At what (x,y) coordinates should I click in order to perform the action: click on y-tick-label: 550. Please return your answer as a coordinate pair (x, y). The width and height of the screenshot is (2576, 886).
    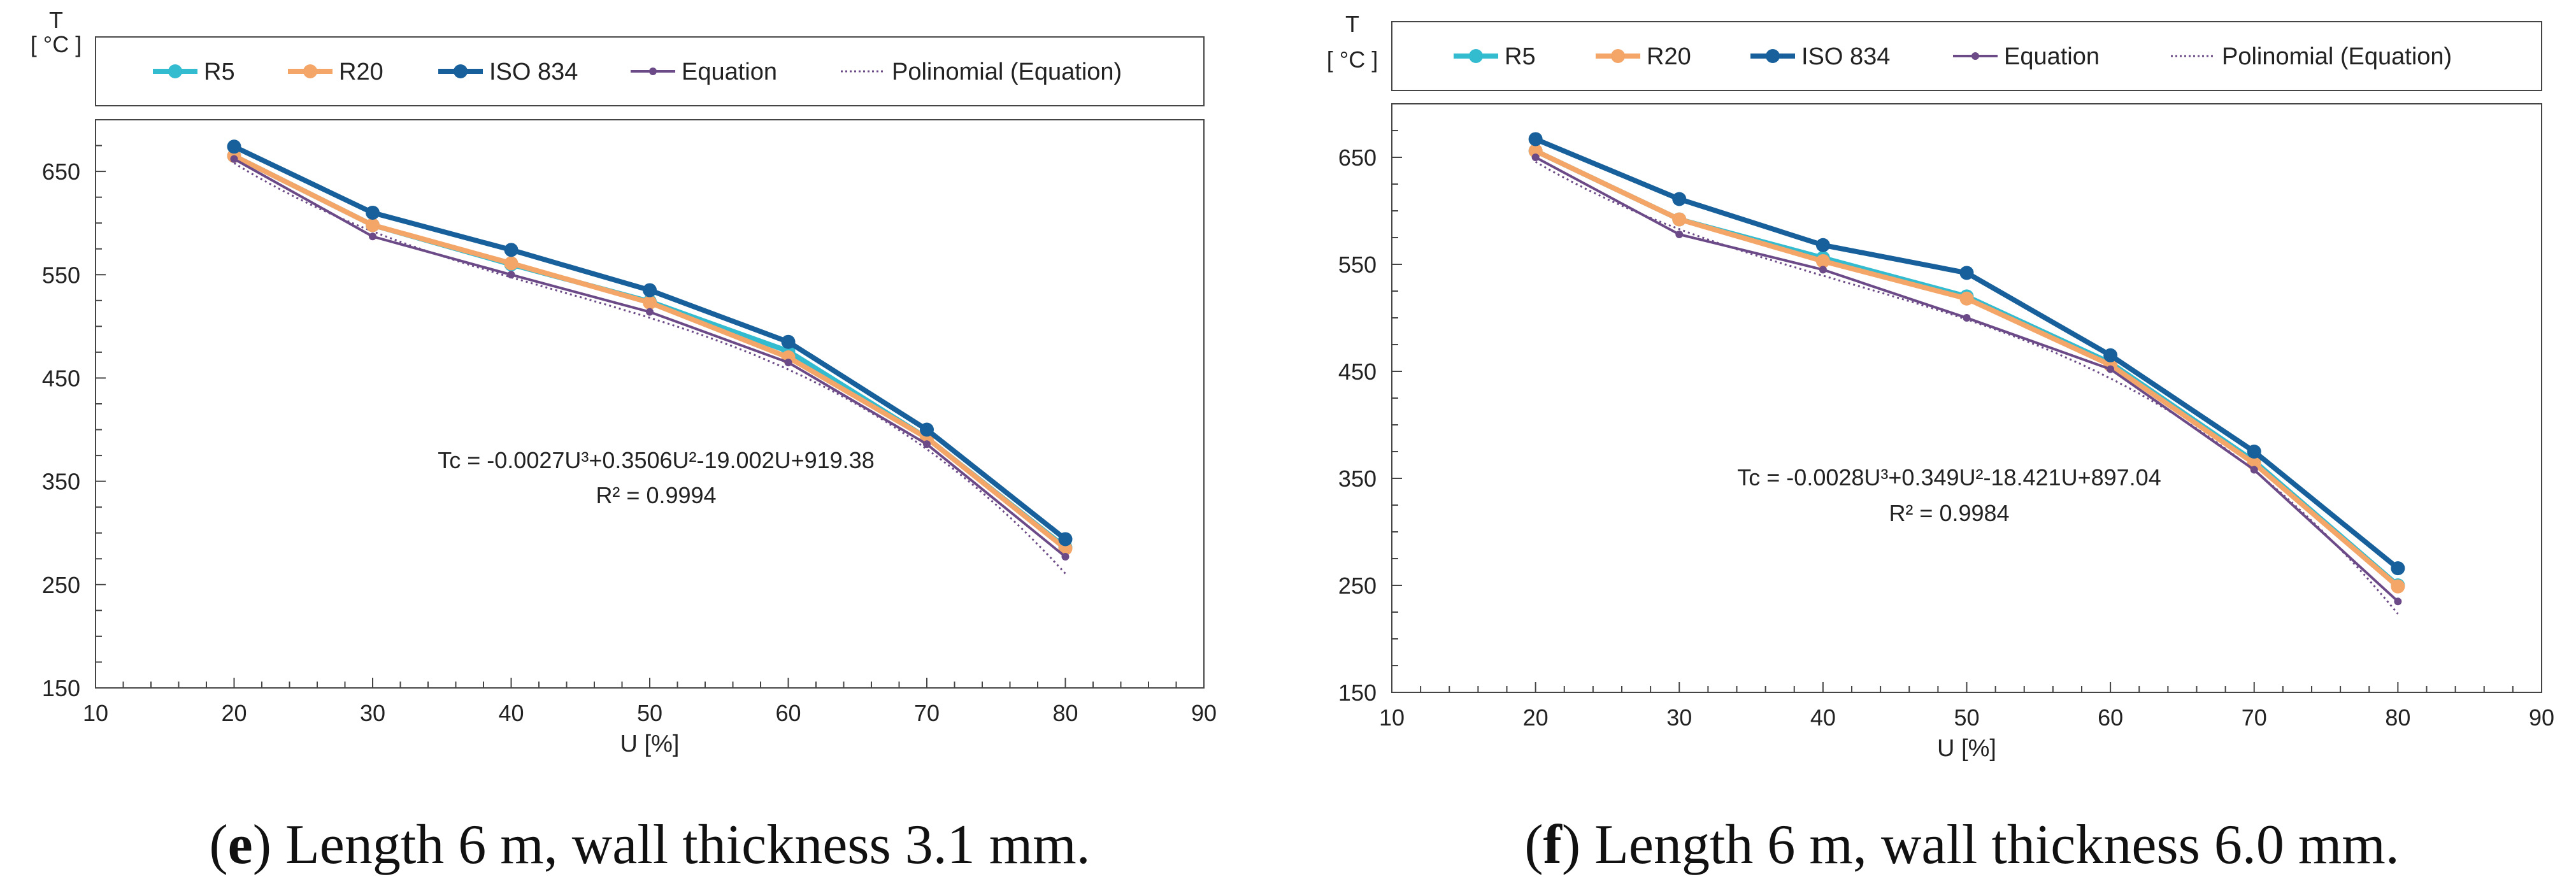
    Looking at the image, I should click on (61, 275).